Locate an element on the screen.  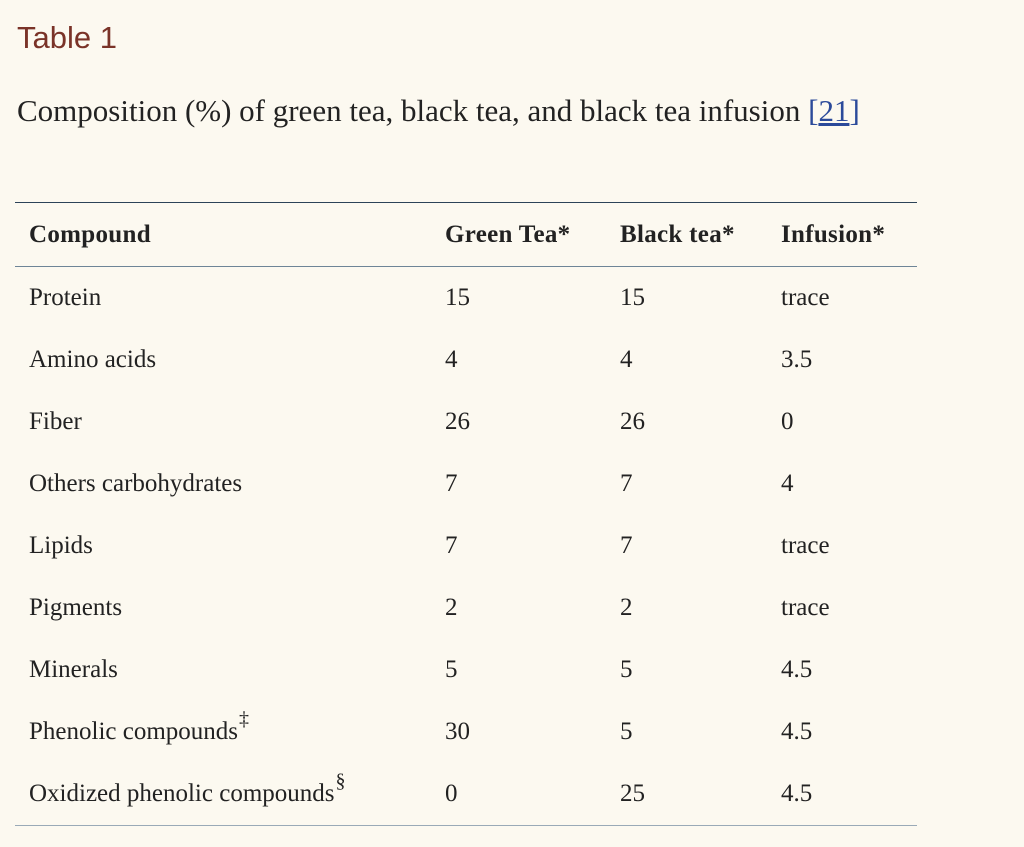
cell-compound: Amino acids is located at coordinates (230, 360).